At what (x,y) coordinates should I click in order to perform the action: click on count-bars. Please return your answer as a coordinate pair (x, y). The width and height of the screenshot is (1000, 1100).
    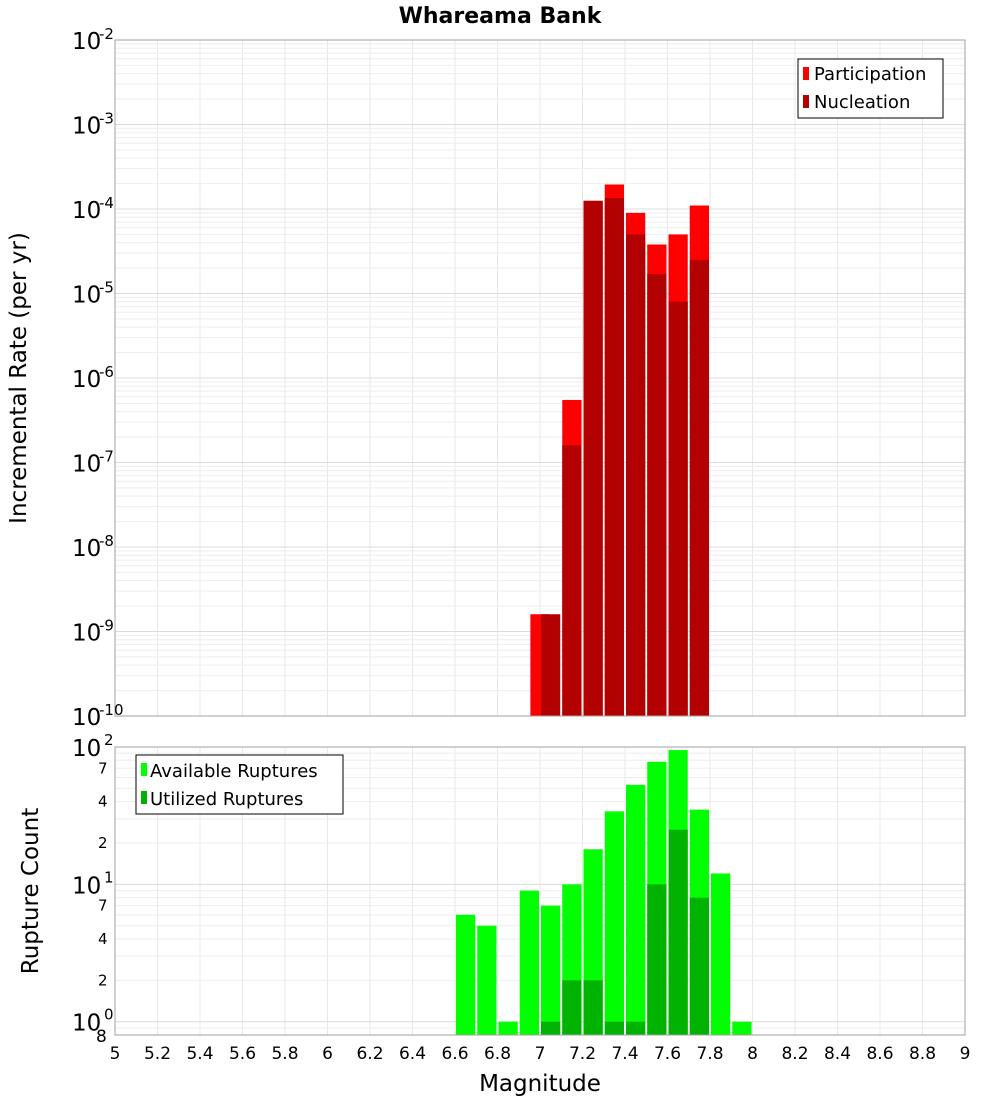
    Looking at the image, I should click on (604, 892).